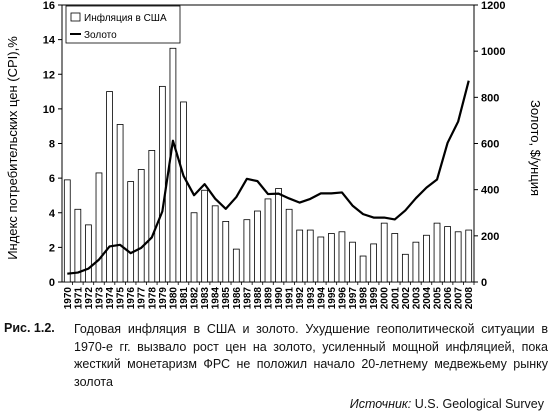 The width and height of the screenshot is (550, 417). What do you see at coordinates (110, 298) in the screenshot?
I see `x-tick-label-1974: 1974` at bounding box center [110, 298].